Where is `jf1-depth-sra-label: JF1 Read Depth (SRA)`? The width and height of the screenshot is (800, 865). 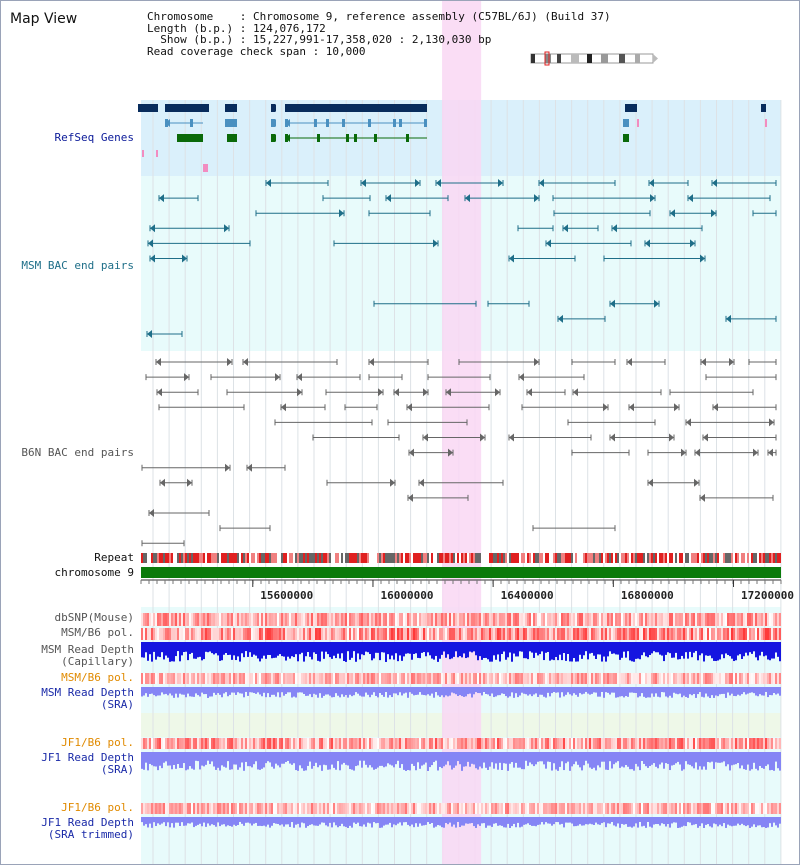 jf1-depth-sra-label: JF1 Read Depth (SRA) is located at coordinates (87, 763).